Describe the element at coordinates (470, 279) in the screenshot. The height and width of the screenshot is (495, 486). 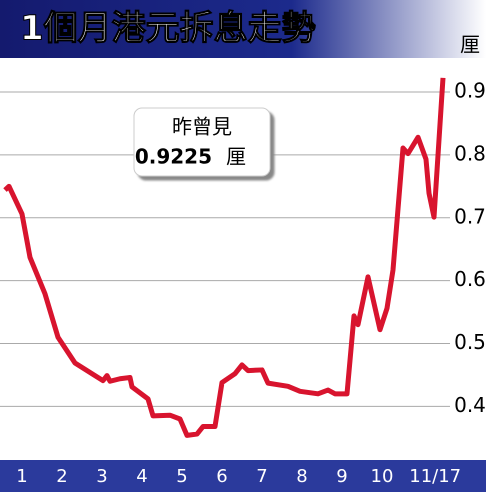
I see `y-tick-label: 0.6` at that location.